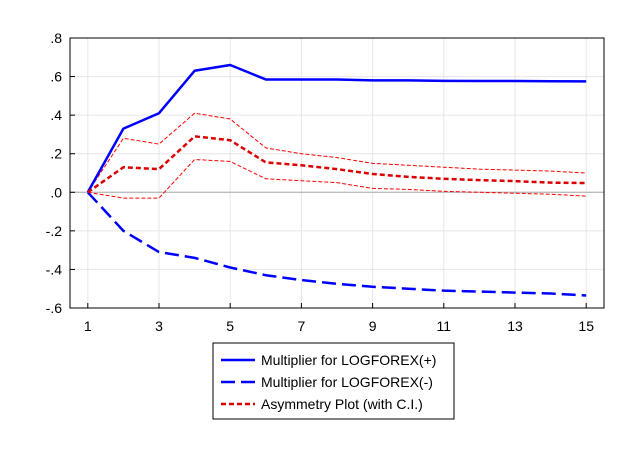 The width and height of the screenshot is (643, 451). I want to click on y-tick-label-1: -.4, so click(54, 269).